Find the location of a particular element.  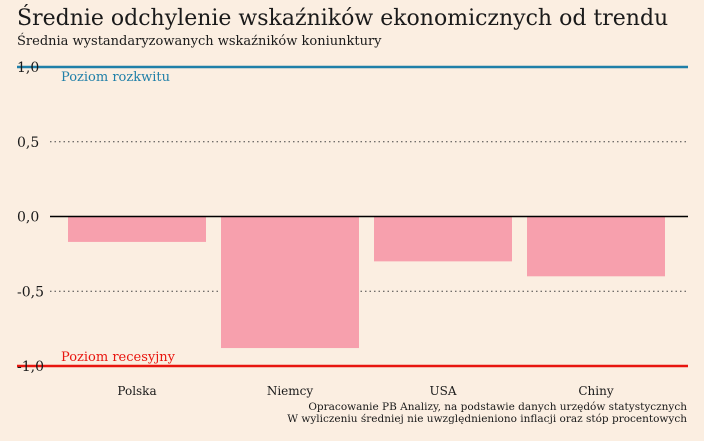

y-tick-label: -1,0 is located at coordinates (30, 367).